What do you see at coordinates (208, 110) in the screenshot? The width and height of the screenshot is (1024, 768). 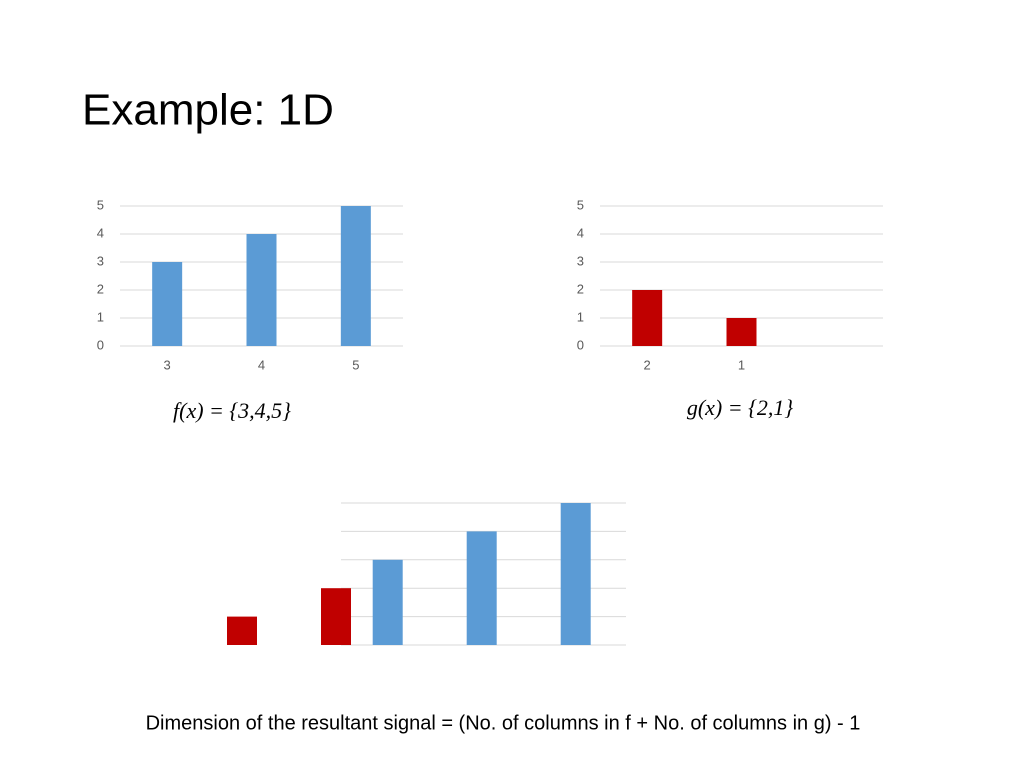 I see `slide-title: Example: 1D` at bounding box center [208, 110].